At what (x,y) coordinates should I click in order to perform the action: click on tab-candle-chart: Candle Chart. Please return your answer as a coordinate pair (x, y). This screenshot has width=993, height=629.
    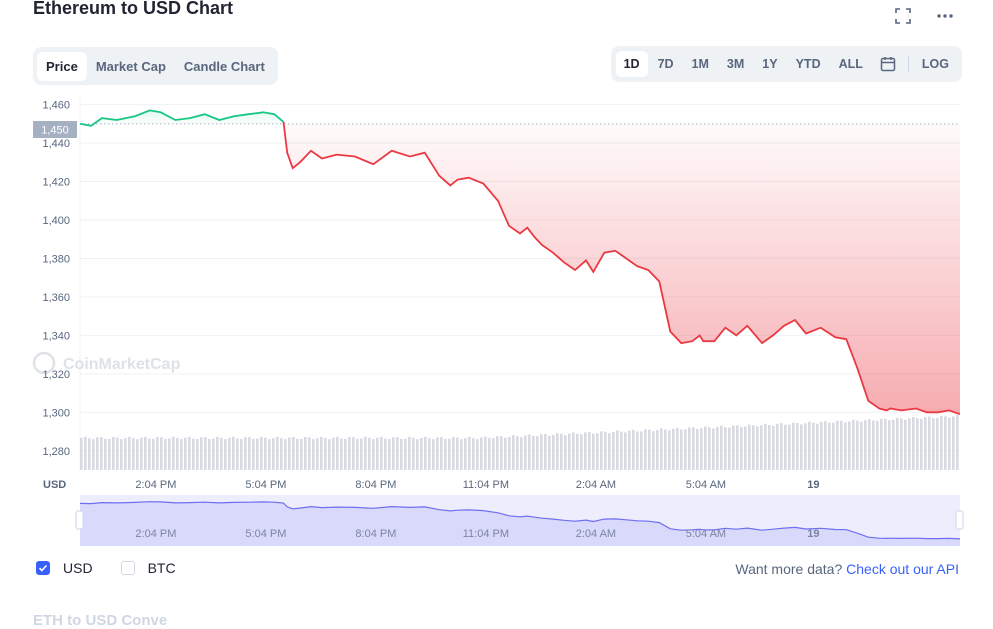
    Looking at the image, I should click on (224, 66).